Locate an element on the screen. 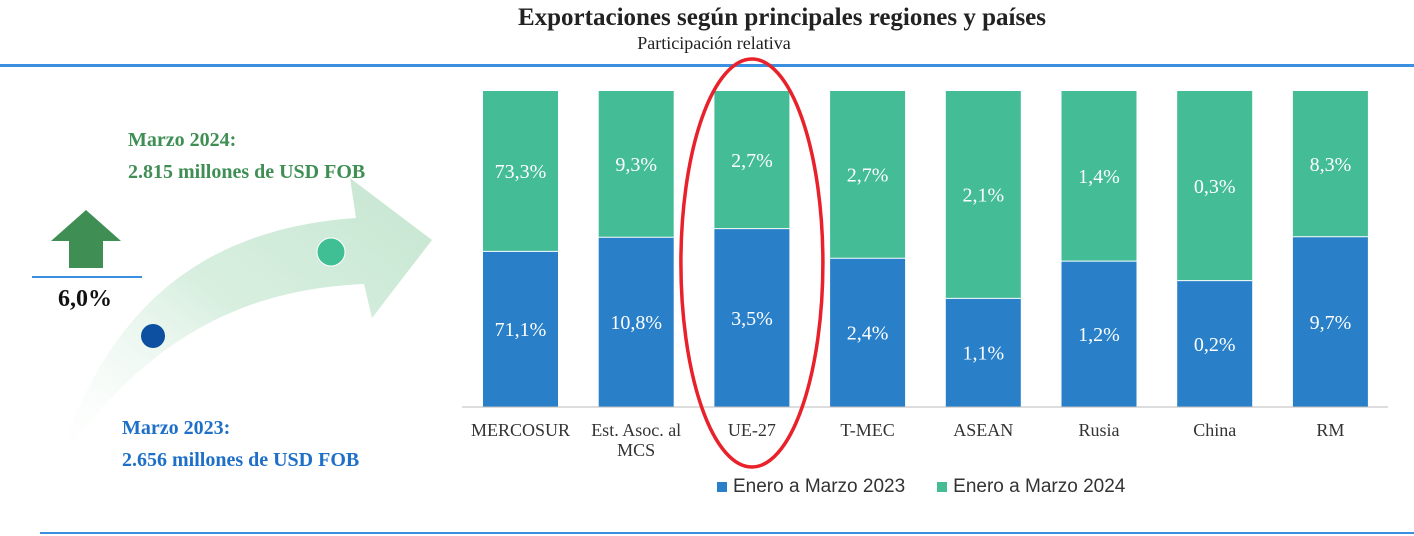  category-label-0-0: MERCOSUR is located at coordinates (520, 430).